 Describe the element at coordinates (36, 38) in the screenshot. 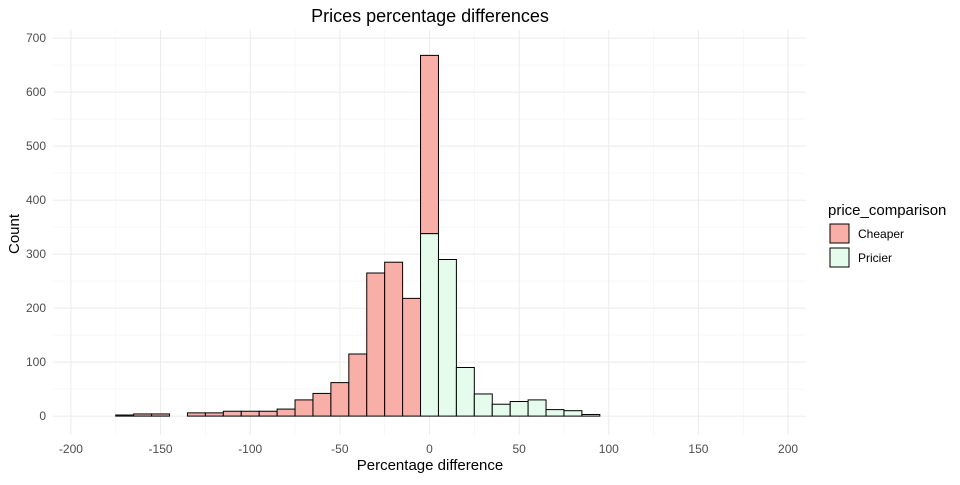

I see `y-tick-label: 700` at that location.